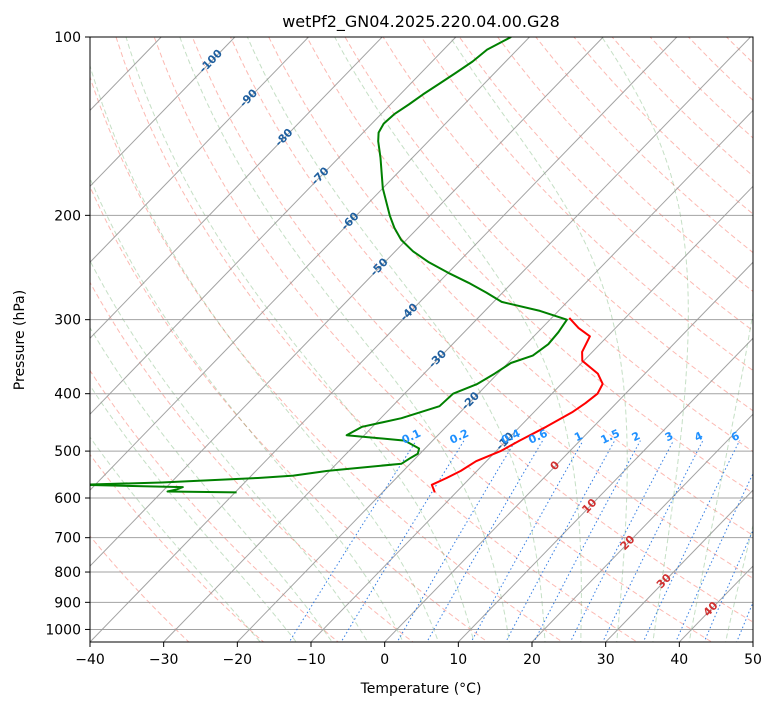 This screenshot has height=712, width=775. What do you see at coordinates (67, 38) in the screenshot?
I see `y-tick-label: 100` at bounding box center [67, 38].